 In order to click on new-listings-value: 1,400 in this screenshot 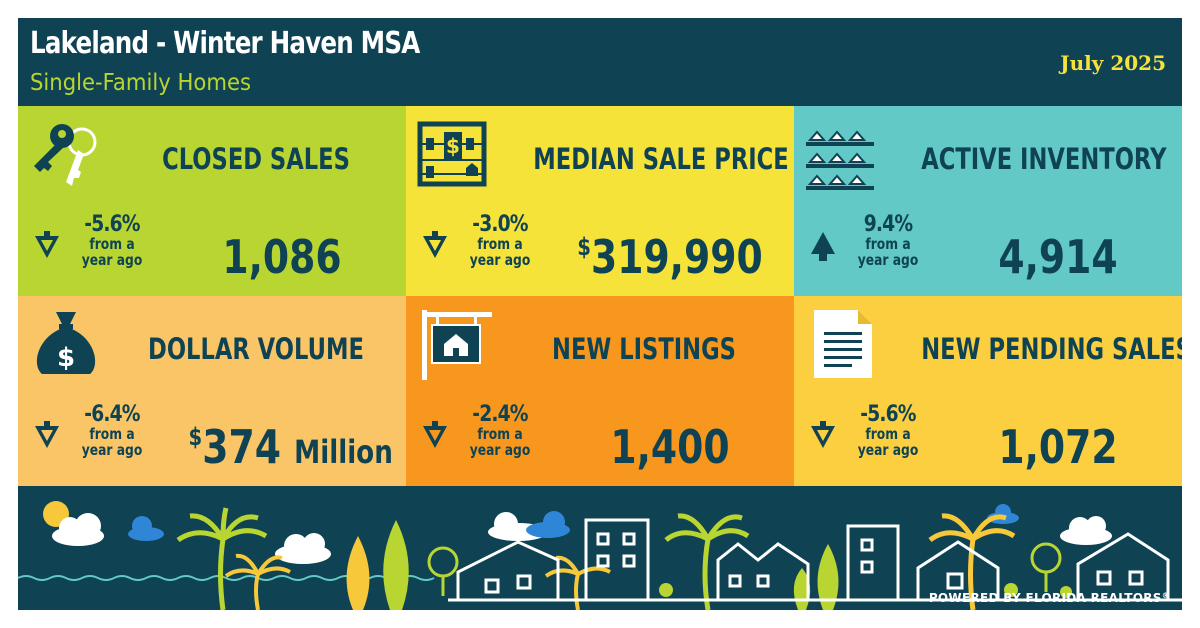, I will do `click(670, 447)`.